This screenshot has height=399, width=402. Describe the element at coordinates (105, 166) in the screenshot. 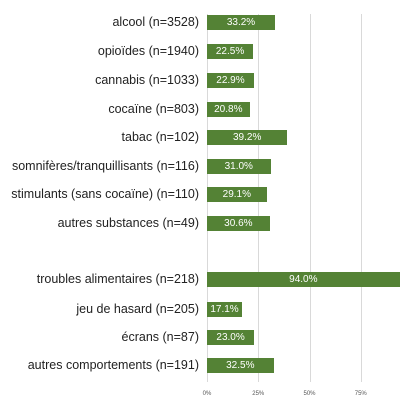

I see `category-label: somnifères/tranquillisants (n=116)` at that location.